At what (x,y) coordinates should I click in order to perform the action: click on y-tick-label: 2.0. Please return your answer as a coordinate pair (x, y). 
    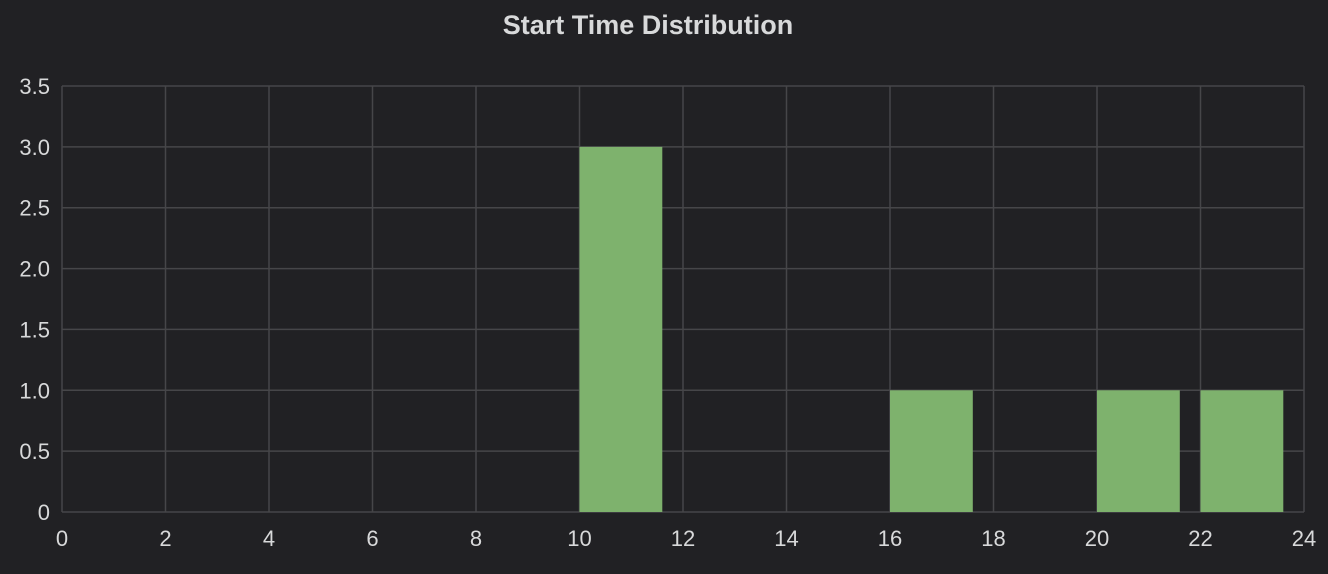
    Looking at the image, I should click on (34, 269).